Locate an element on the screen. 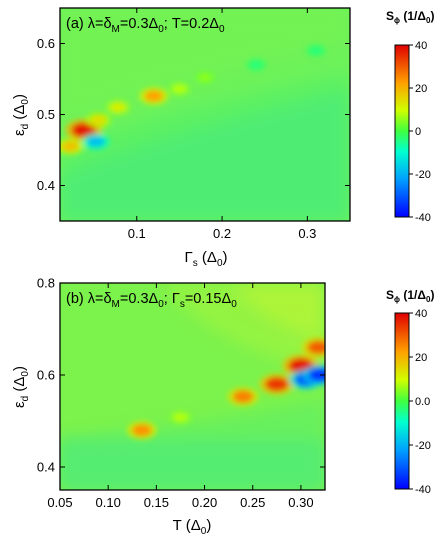 The height and width of the screenshot is (550, 439). y-tick-label: 0.8 is located at coordinates (46, 283).